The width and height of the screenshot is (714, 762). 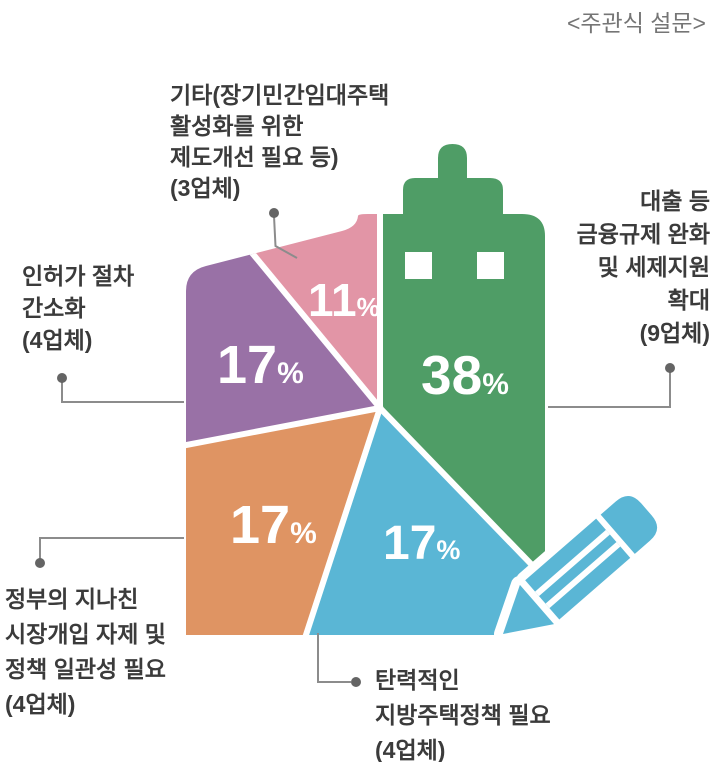 I want to click on dot-permit, so click(x=62, y=378).